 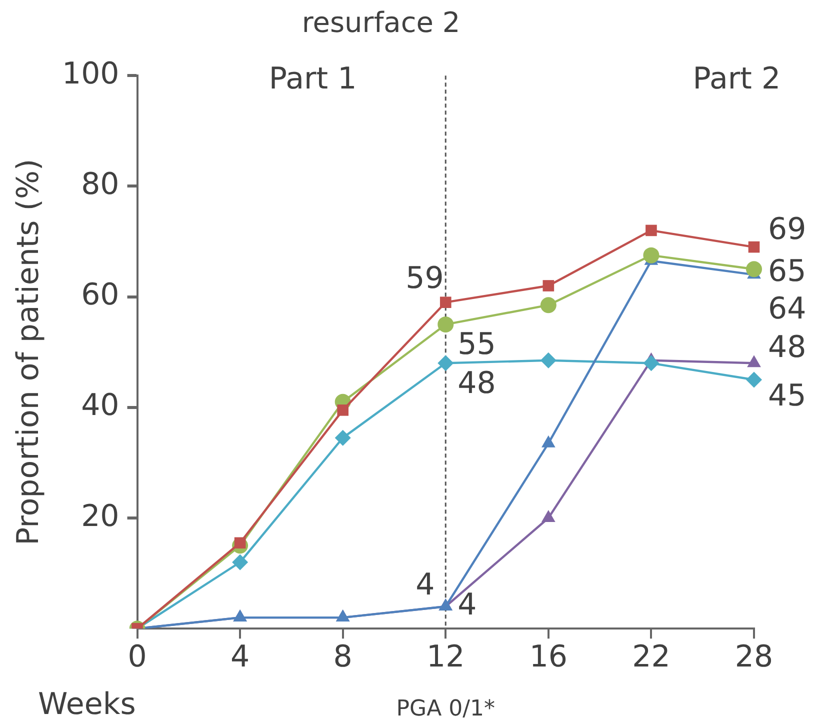 What do you see at coordinates (425, 278) in the screenshot?
I see `data-label: 59` at bounding box center [425, 278].